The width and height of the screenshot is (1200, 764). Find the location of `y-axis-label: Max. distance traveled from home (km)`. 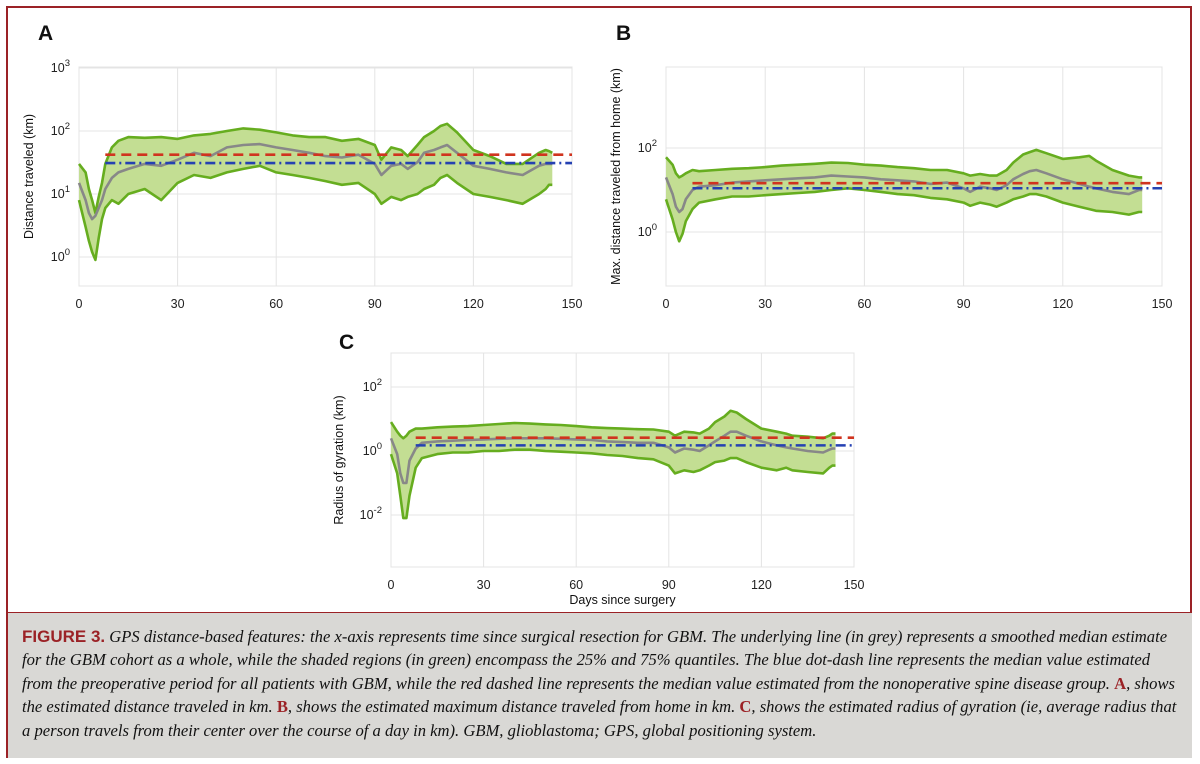

y-axis-label: Max. distance traveled from home (km) is located at coordinates (616, 176).